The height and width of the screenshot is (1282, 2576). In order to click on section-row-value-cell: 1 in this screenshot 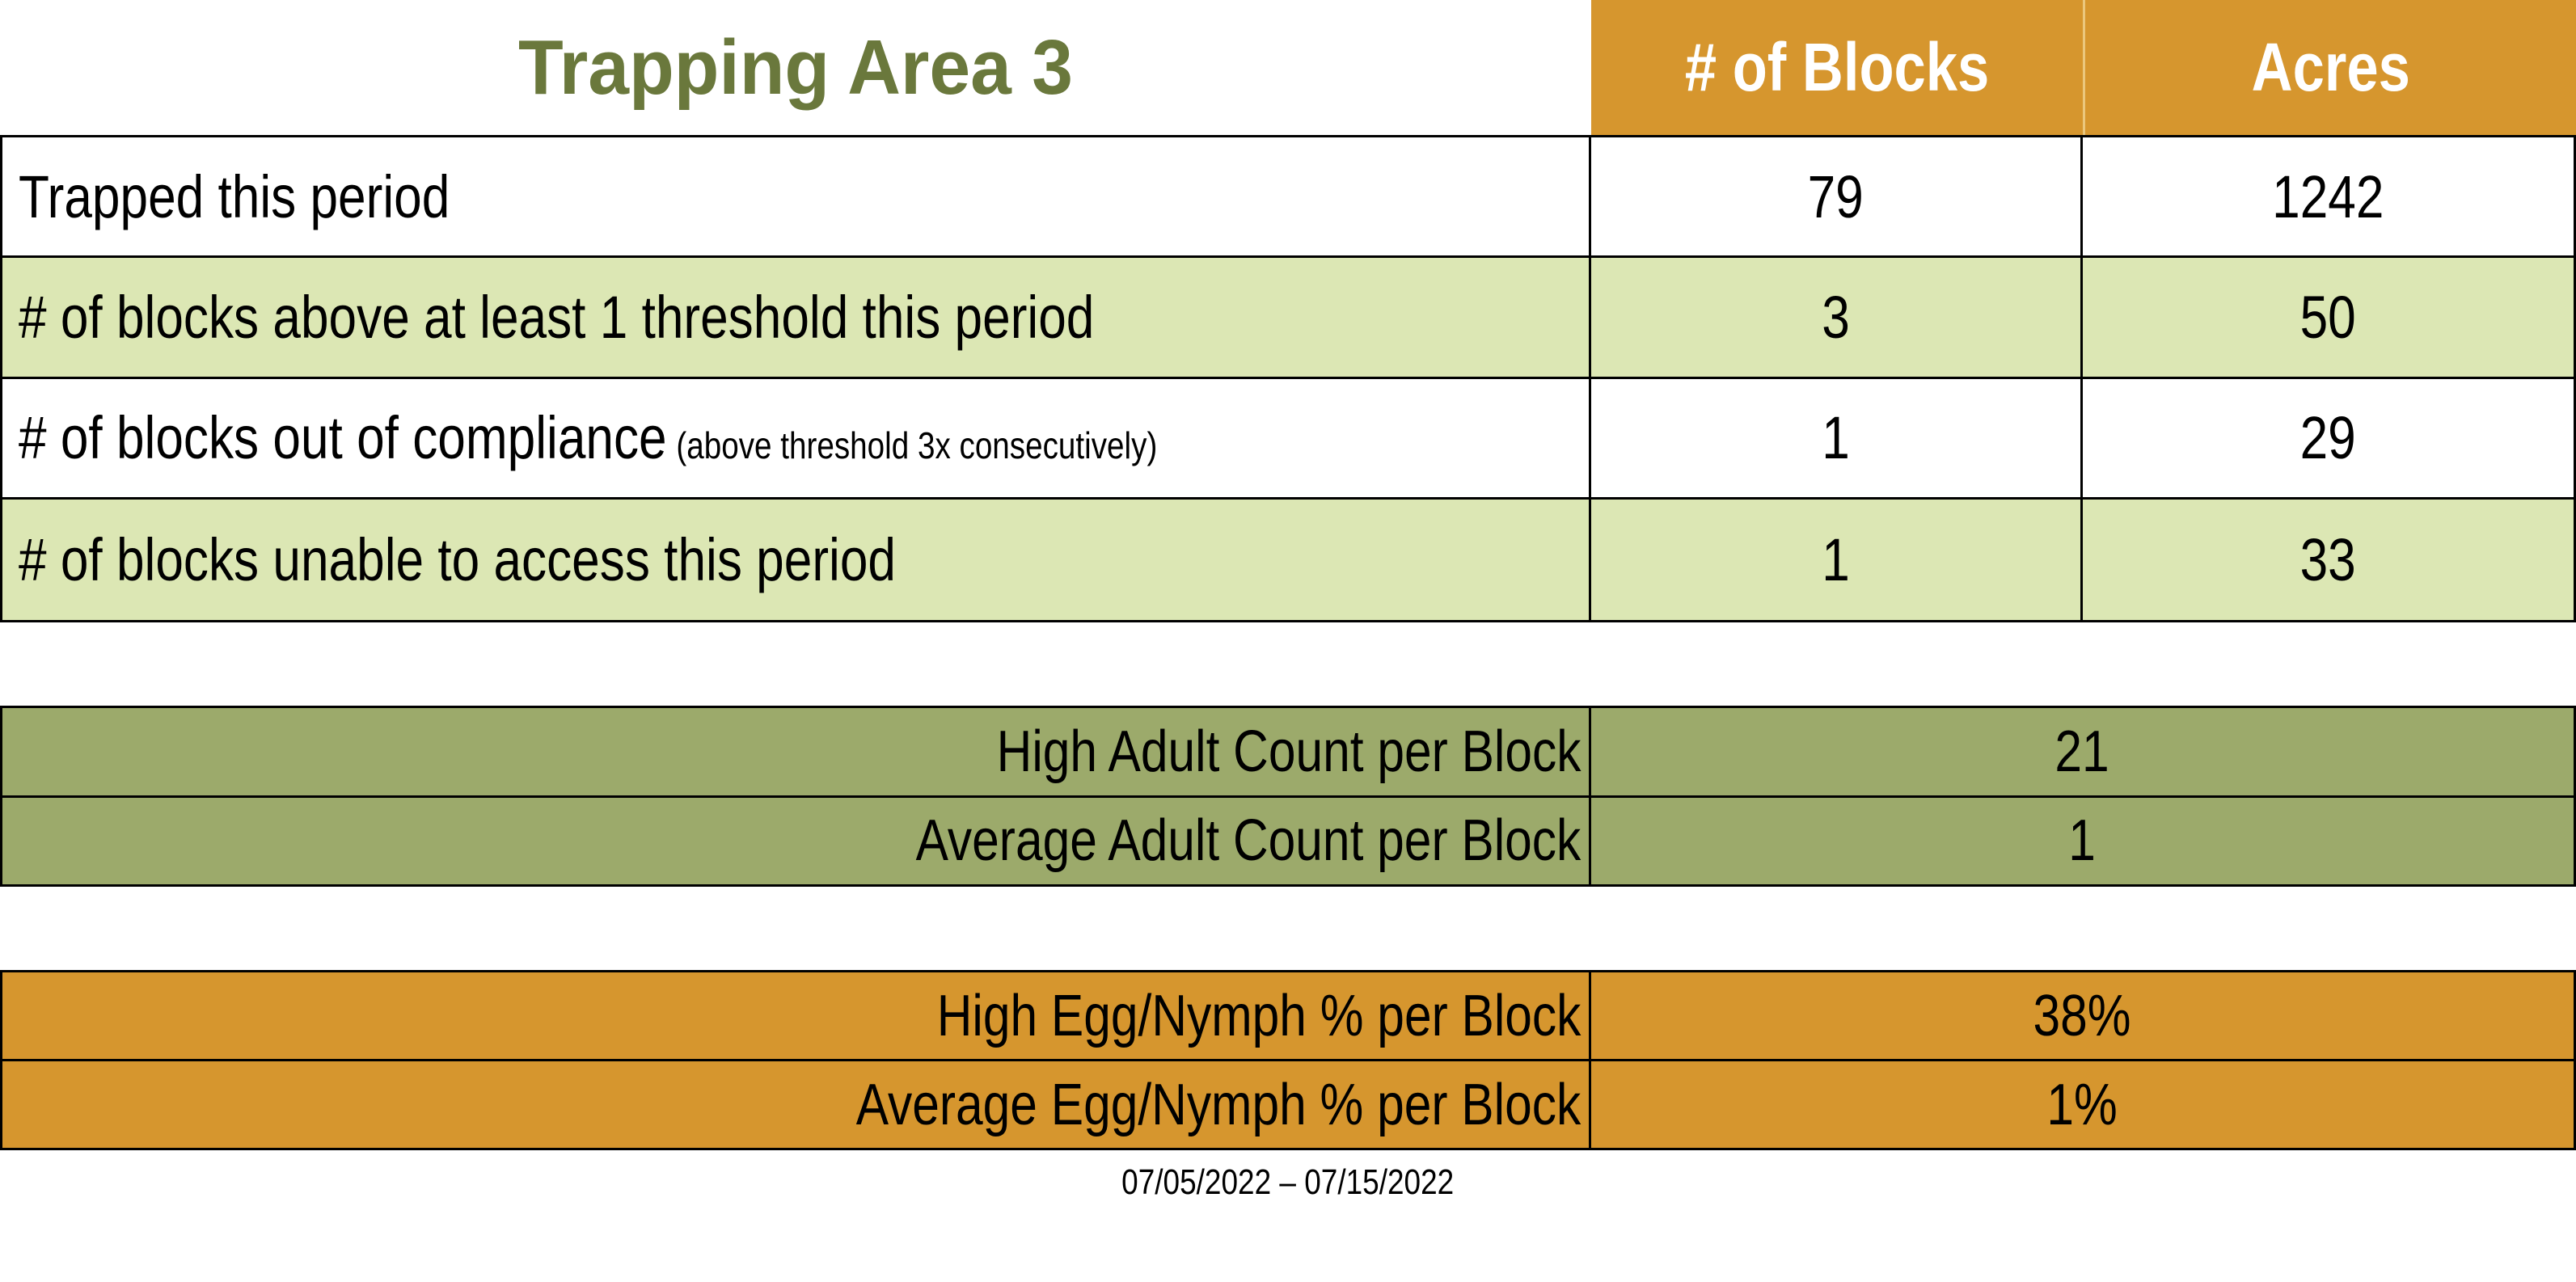, I will do `click(2082, 842)`.